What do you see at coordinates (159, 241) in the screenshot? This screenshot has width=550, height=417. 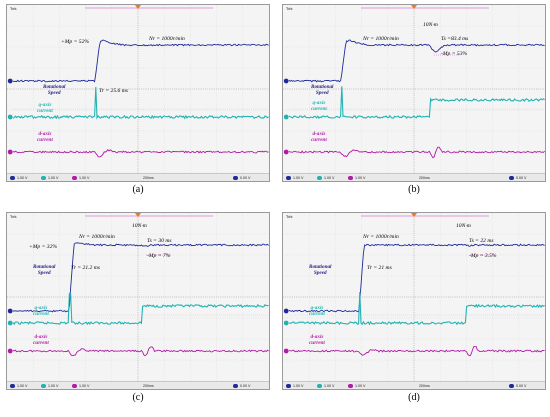 I see `settling-time-annotation: Ts = 30 ms` at bounding box center [159, 241].